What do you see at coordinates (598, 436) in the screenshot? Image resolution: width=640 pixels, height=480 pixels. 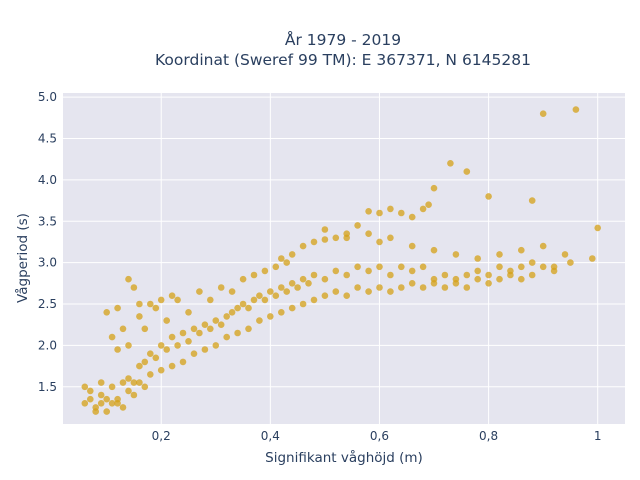 I see `x-tick-label: 1` at bounding box center [598, 436].